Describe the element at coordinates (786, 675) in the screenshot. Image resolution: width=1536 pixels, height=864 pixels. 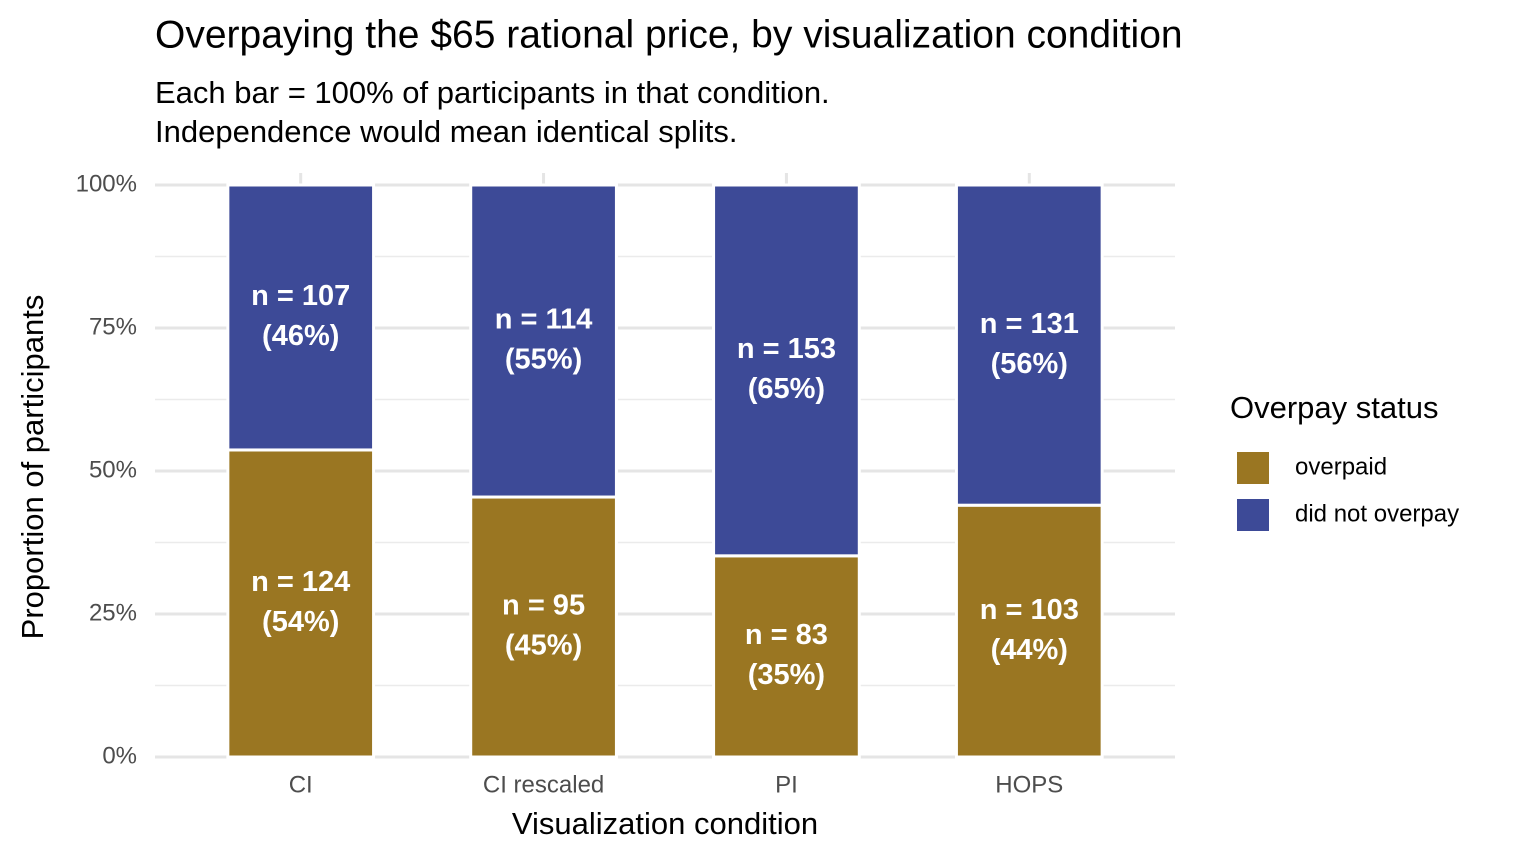
I see `data-label: (35%)` at that location.